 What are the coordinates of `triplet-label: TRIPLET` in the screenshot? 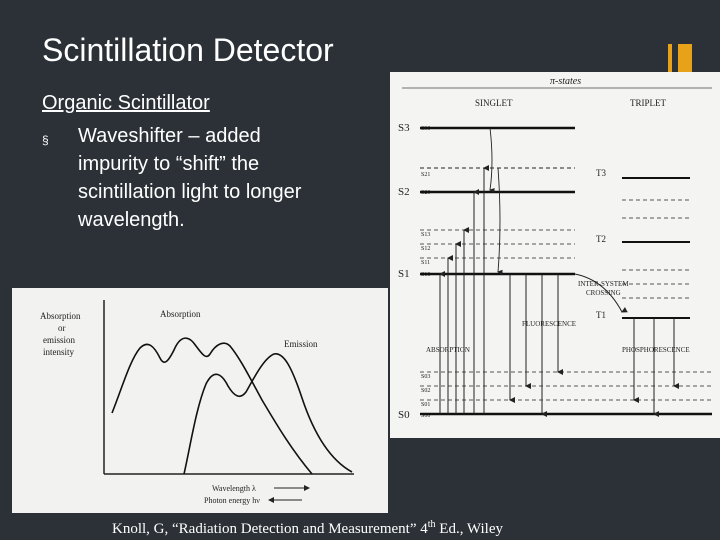 It's located at (648, 103).